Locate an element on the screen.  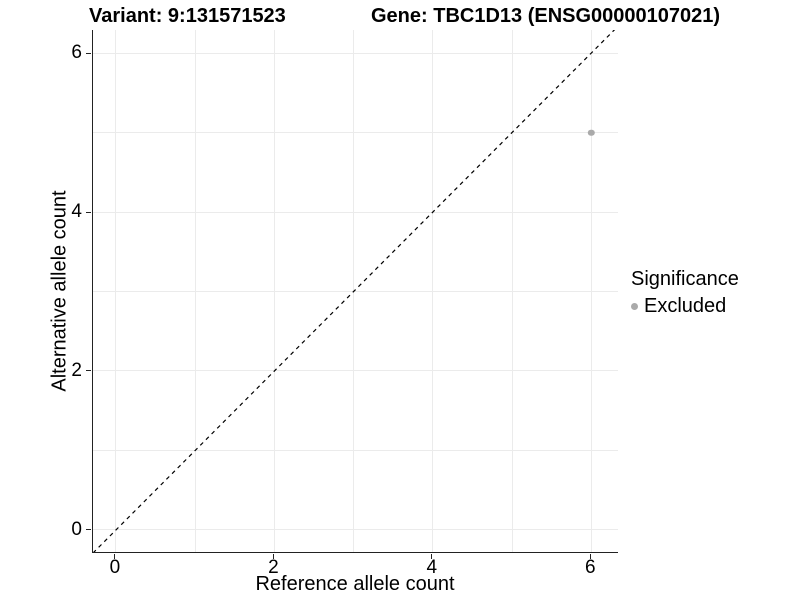
legend-item-excluded: Excluded is located at coordinates (685, 306).